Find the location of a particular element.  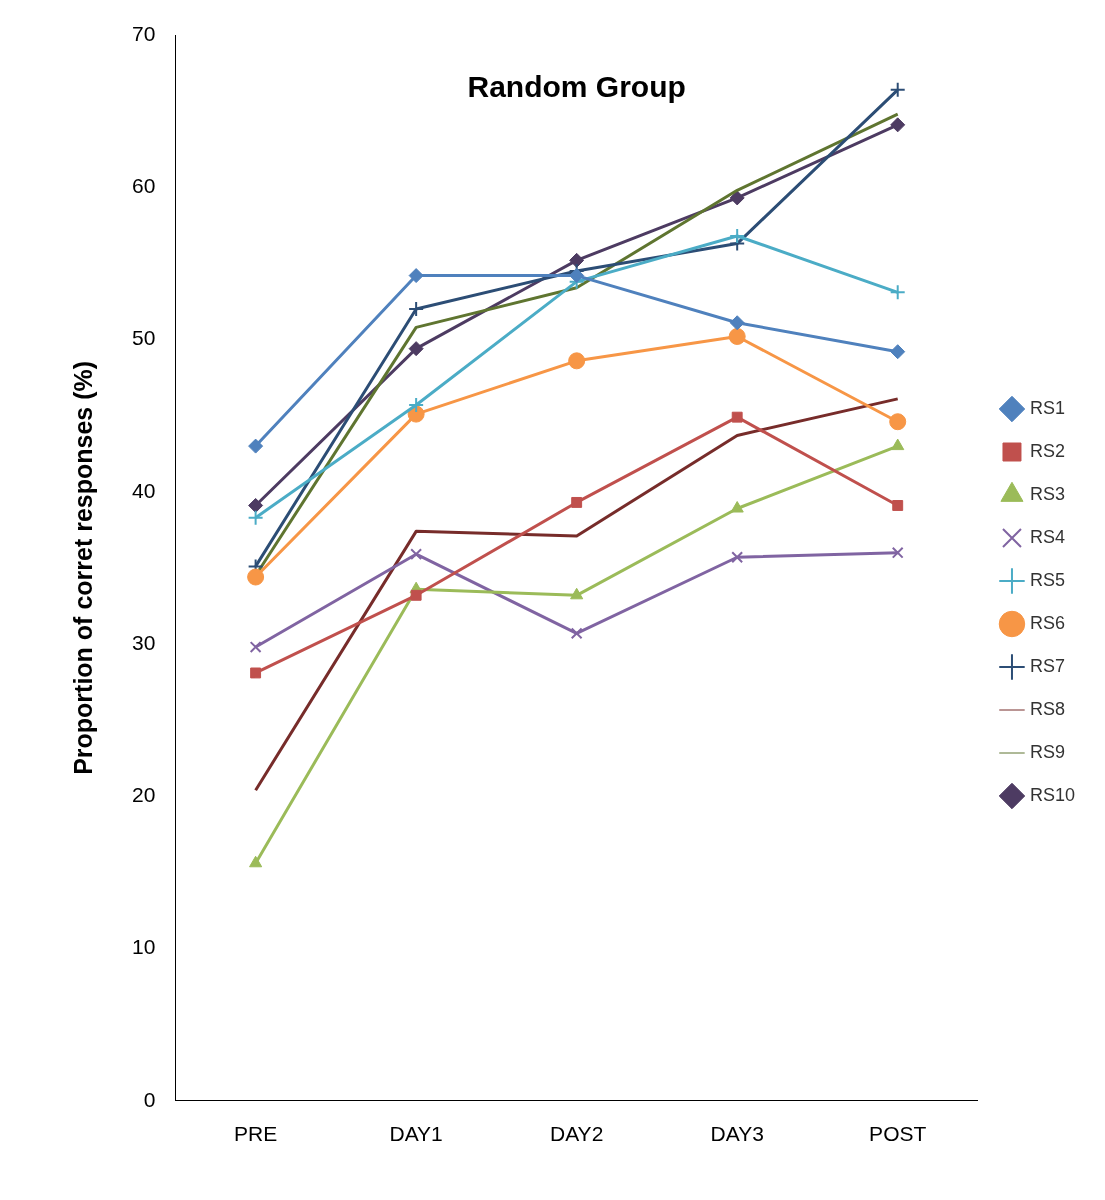

legend-label: RS9 is located at coordinates (1047, 751).